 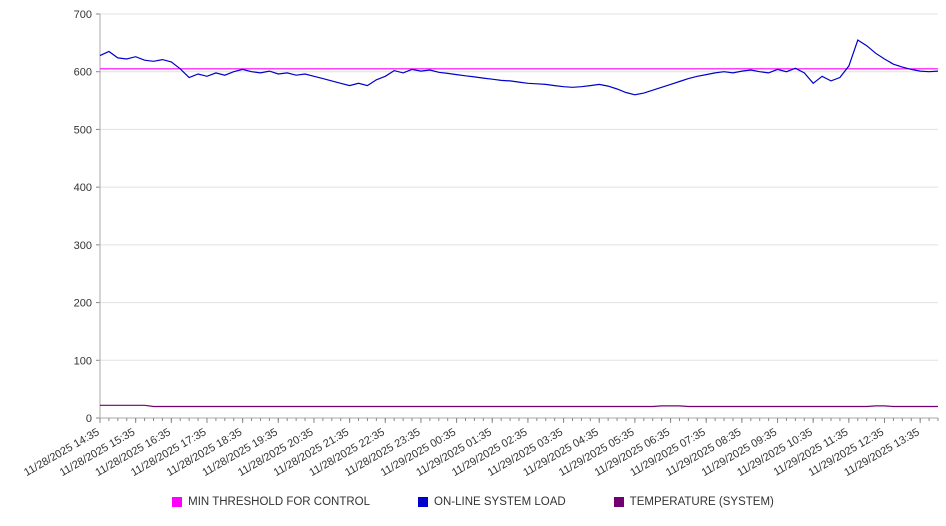 I want to click on svg-text: 700, so click(x=83, y=15).